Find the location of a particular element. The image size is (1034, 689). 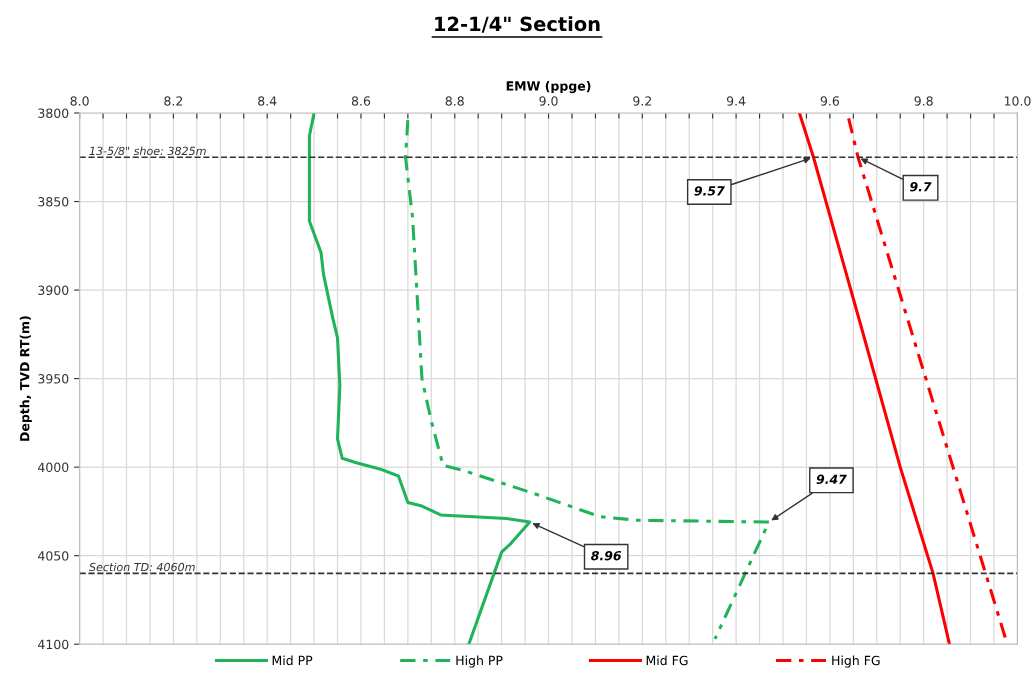

y-tick-label: 4100 is located at coordinates (53, 644).